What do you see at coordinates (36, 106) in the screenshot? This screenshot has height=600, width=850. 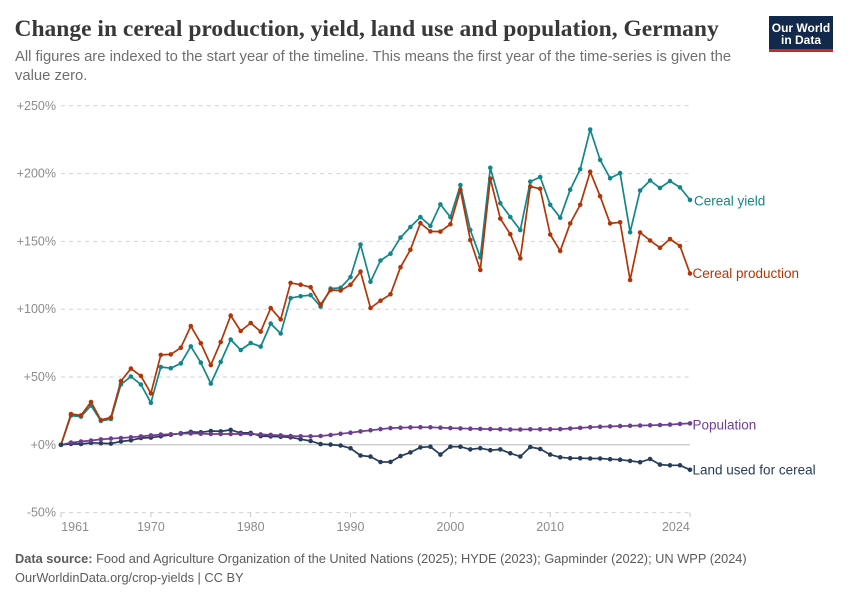 I see `svg-text: +250%` at bounding box center [36, 106].